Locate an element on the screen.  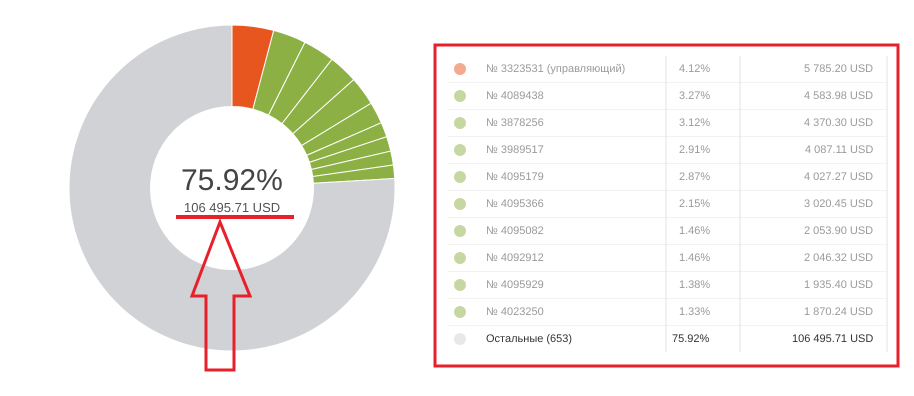
legend-label: № 3878256 is located at coordinates (515, 123).